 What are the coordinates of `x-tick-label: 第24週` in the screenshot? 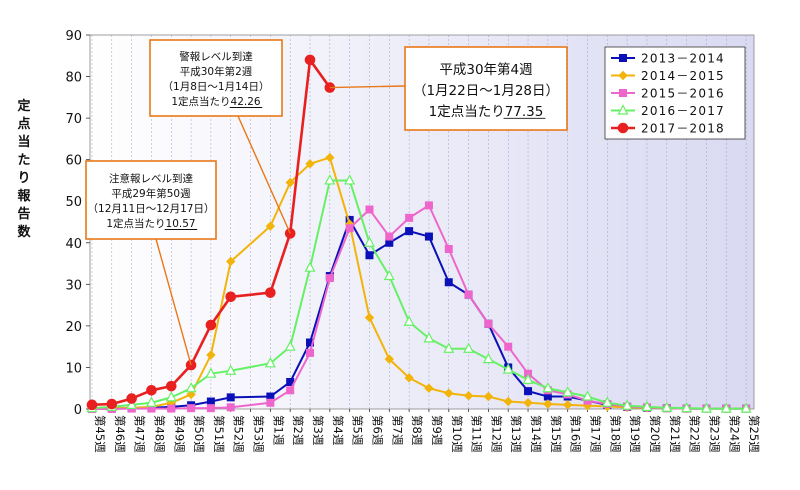 It's located at (734, 434).